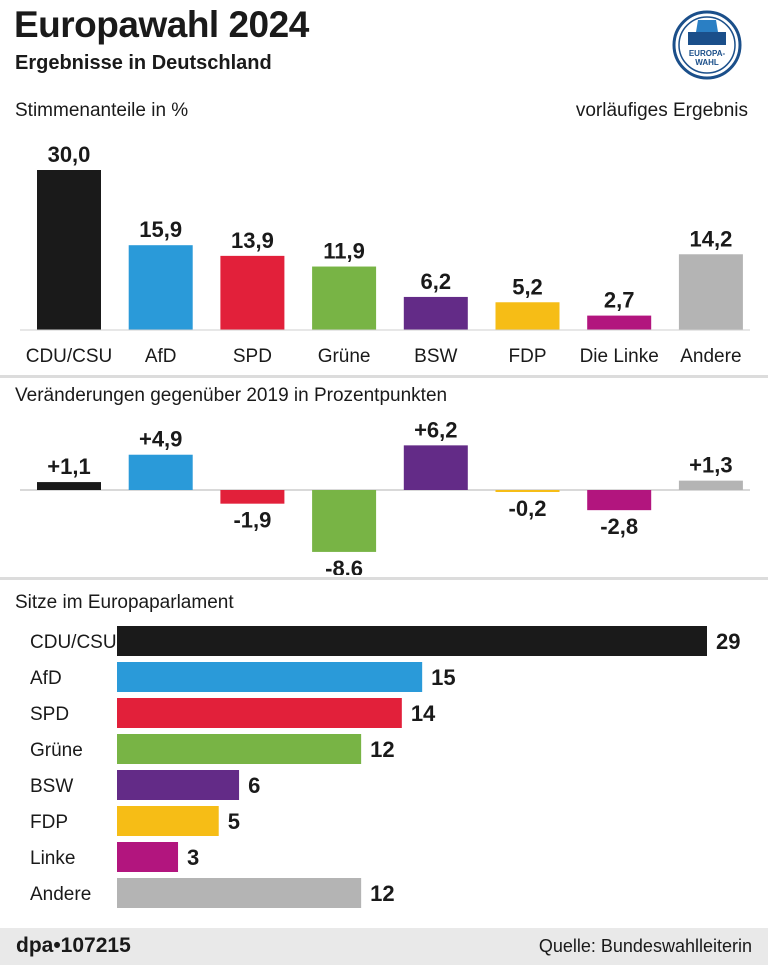 This screenshot has height=965, width=768. I want to click on seat-category-linke: Linke, so click(52, 858).